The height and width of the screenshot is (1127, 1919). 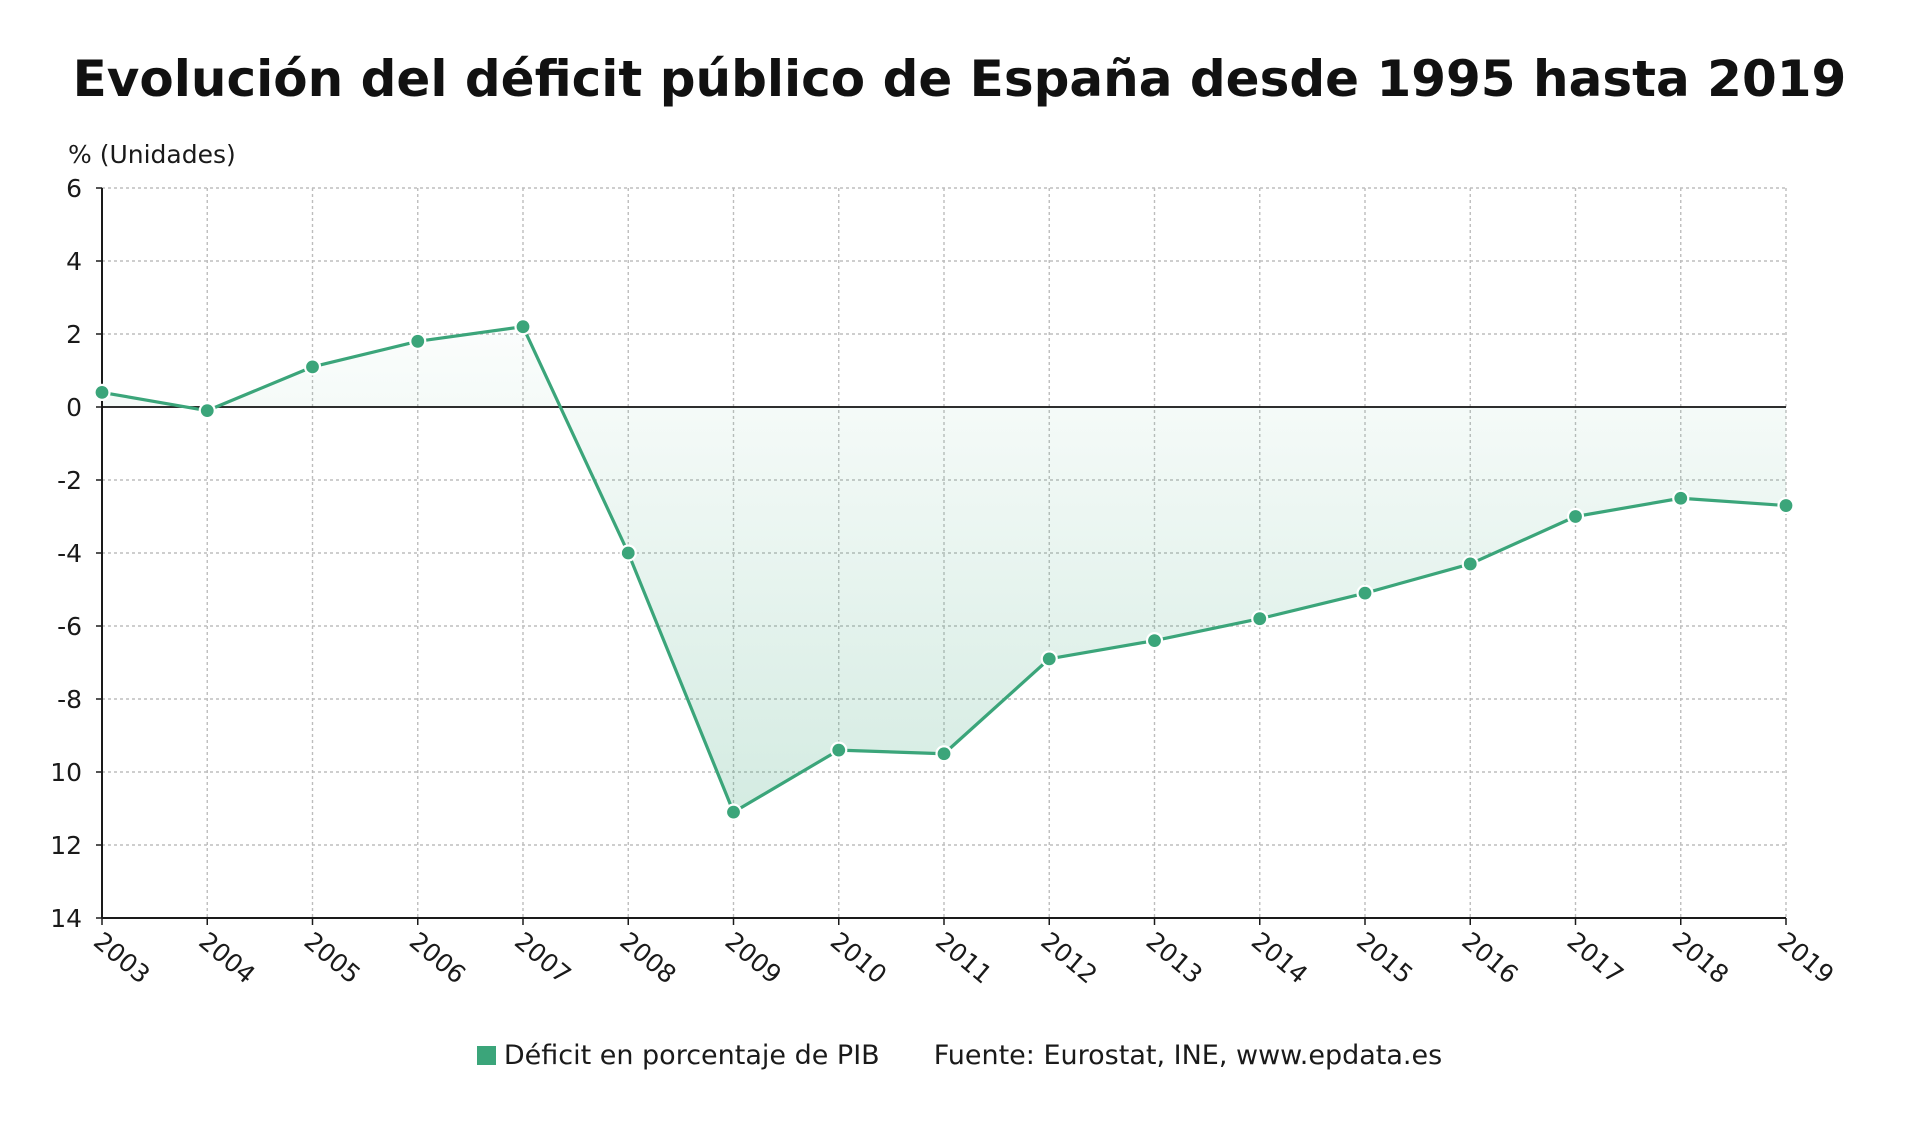 What do you see at coordinates (69, 553) in the screenshot?
I see `y-tick-label: -4` at bounding box center [69, 553].